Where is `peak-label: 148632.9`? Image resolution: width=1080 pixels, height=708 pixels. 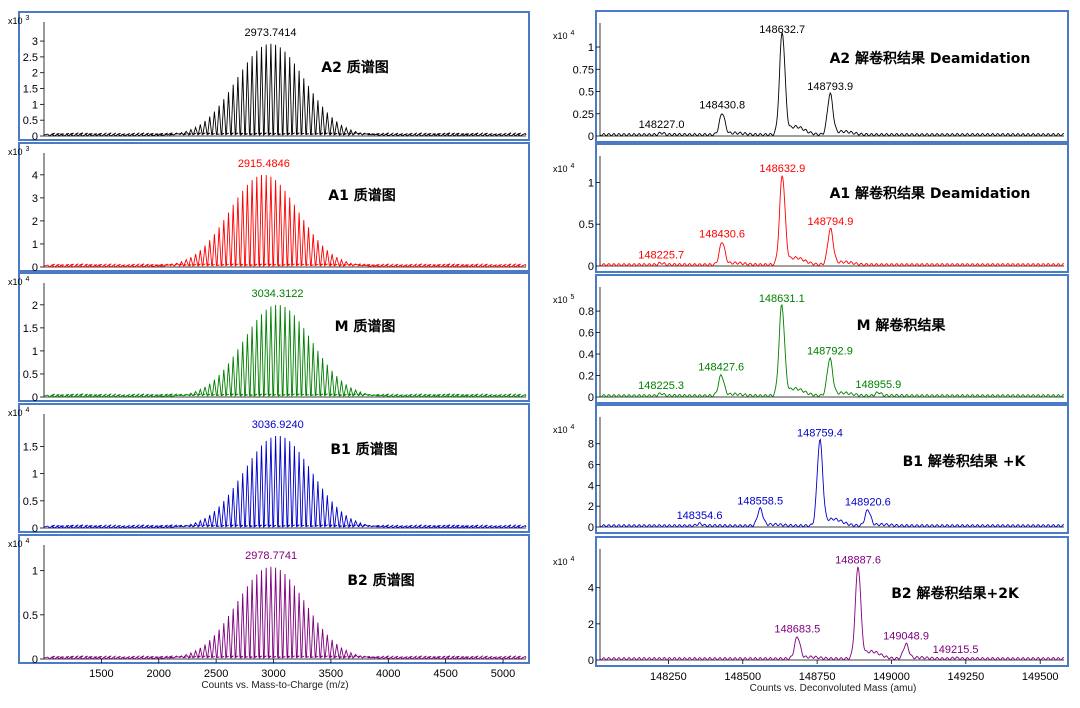 peak-label: 148632.9 is located at coordinates (782, 169).